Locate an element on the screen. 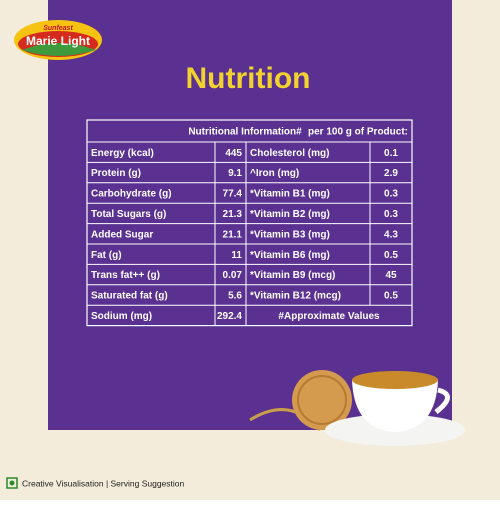 The height and width of the screenshot is (505, 500). nutrient-value: 292.4 is located at coordinates (229, 316).